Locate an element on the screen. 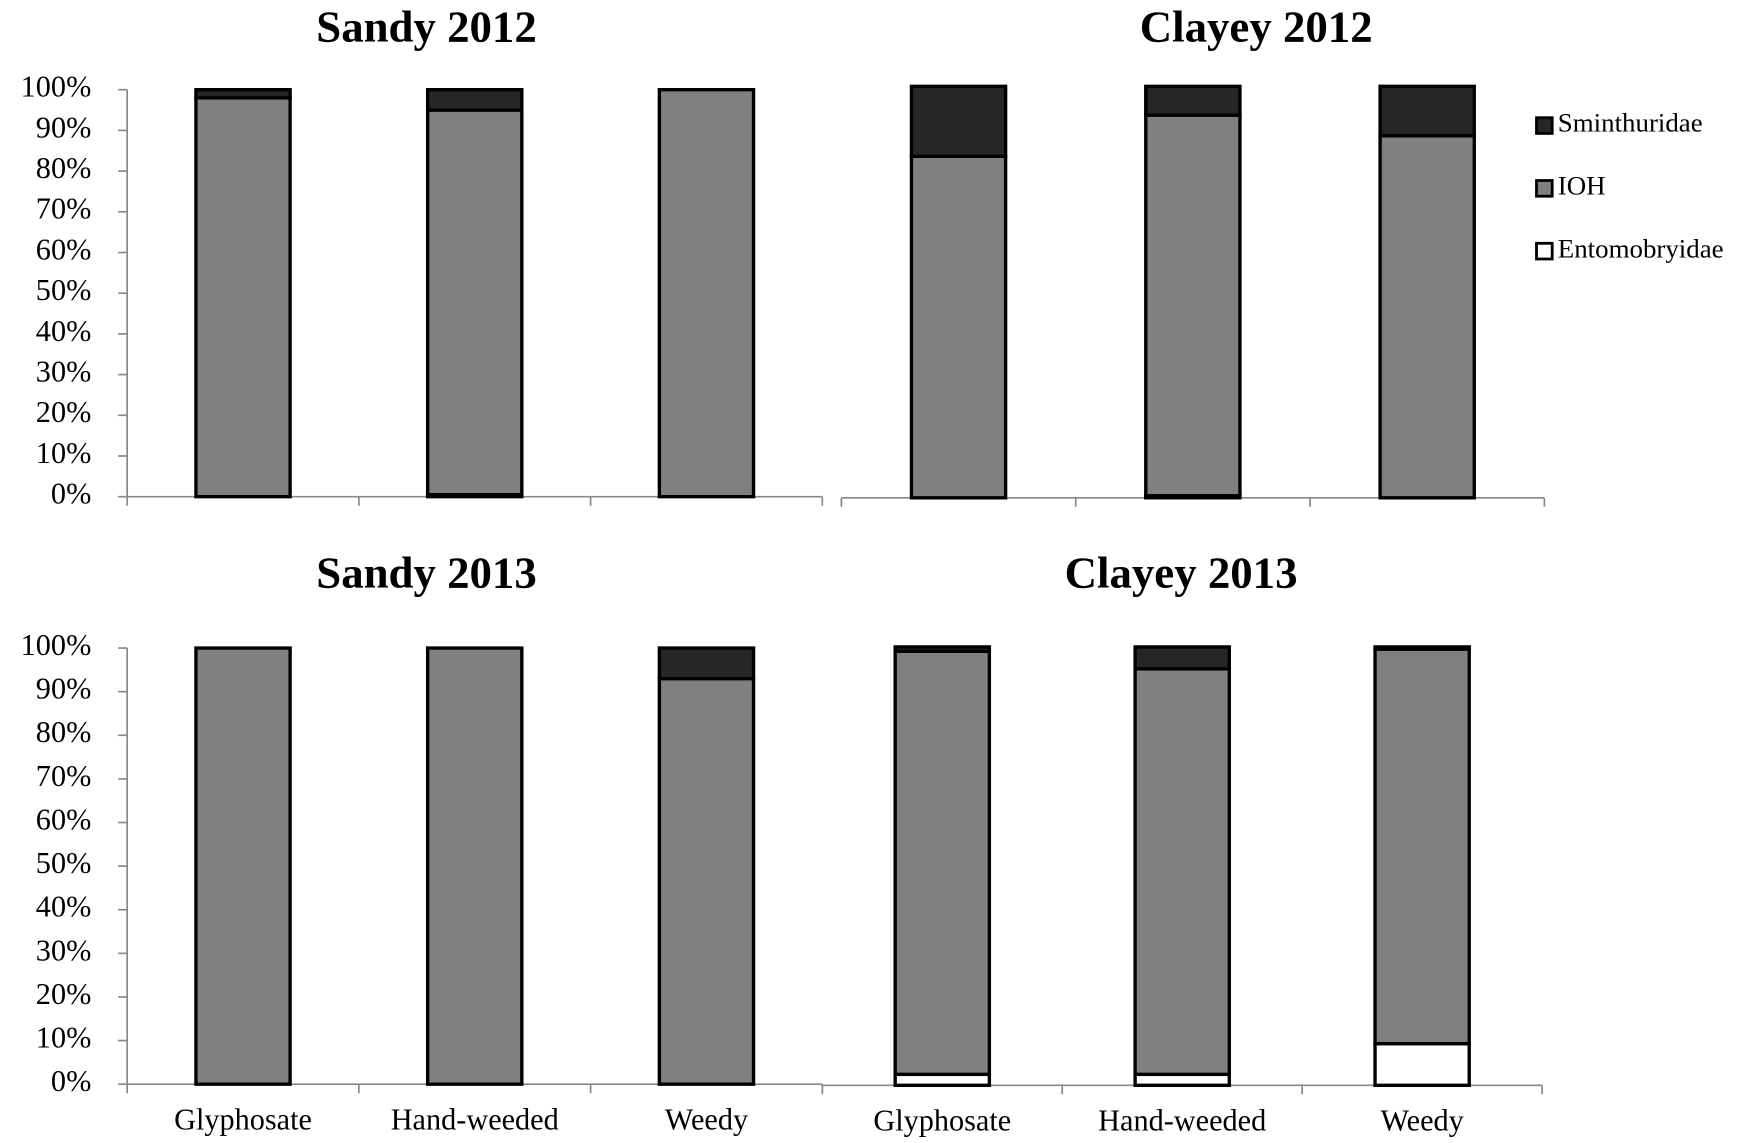 This screenshot has width=1750, height=1143. legend-label: IOH is located at coordinates (1582, 186).